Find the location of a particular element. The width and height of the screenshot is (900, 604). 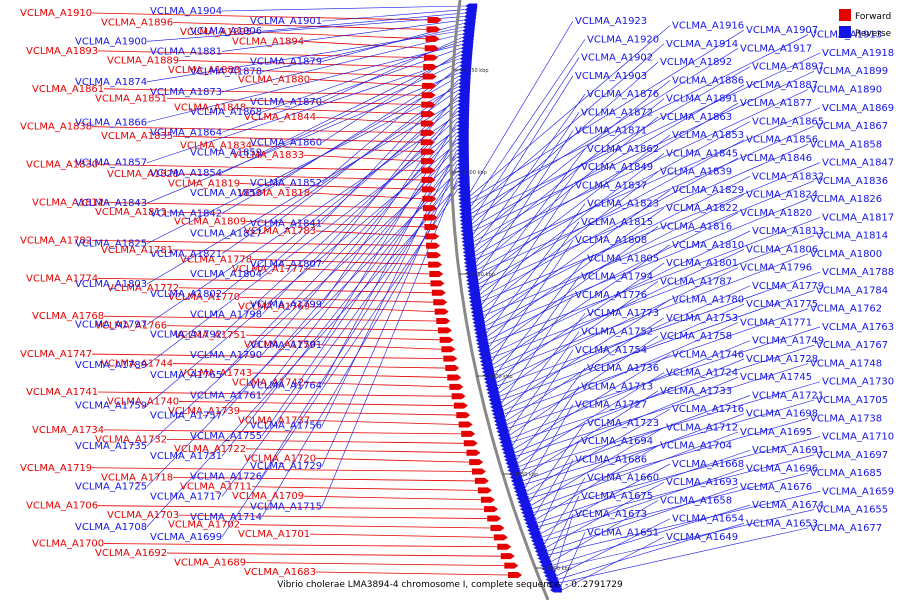

reverse-gene-label: VCLMA_A1668 is located at coordinates (708, 464).